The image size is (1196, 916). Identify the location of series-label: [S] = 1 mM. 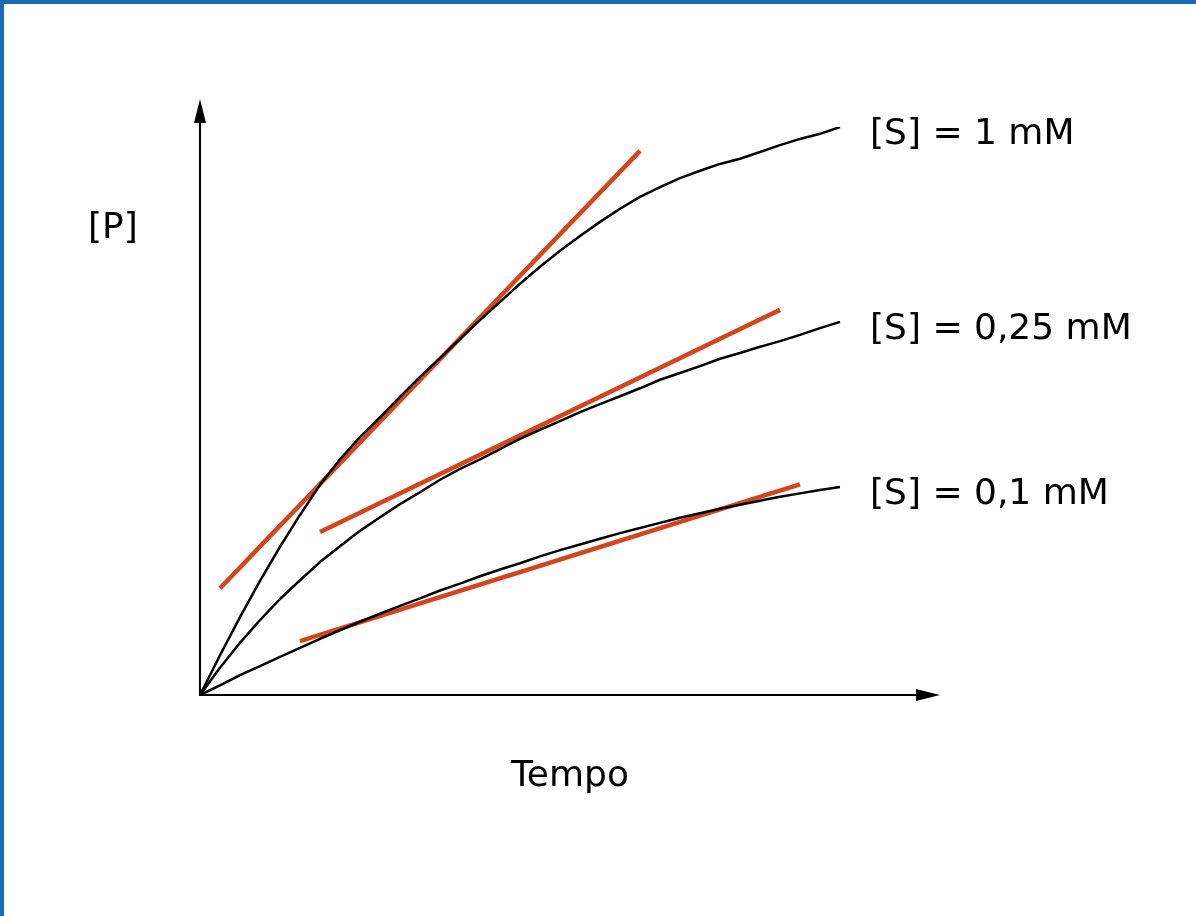
(972, 132).